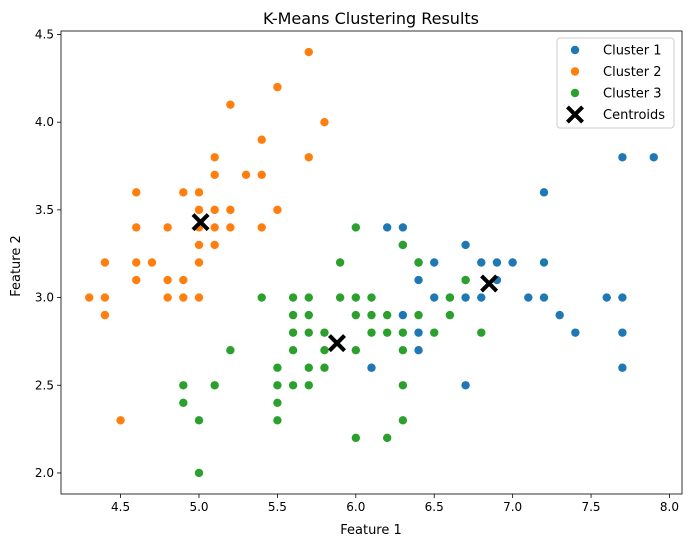  What do you see at coordinates (632, 94) in the screenshot?
I see `legend-label: Cluster 3` at bounding box center [632, 94].